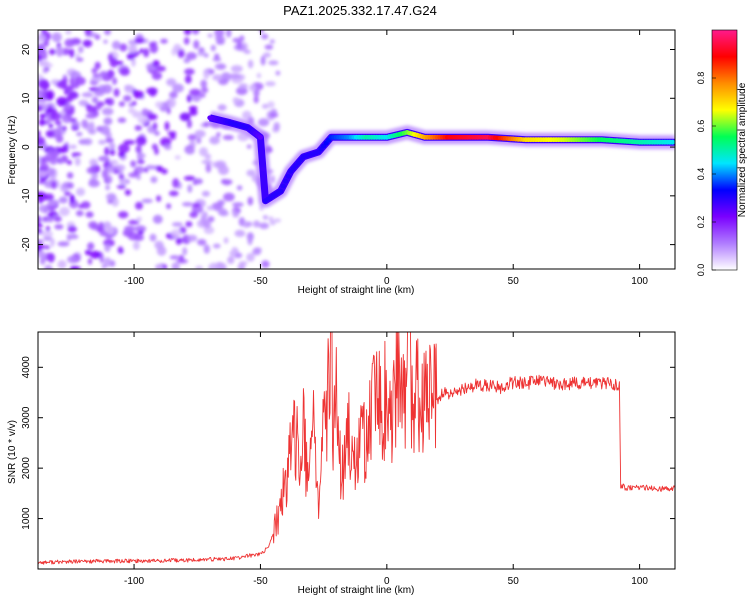  What do you see at coordinates (26, 468) in the screenshot?
I see `snr-ytick-label: 2000` at bounding box center [26, 468].